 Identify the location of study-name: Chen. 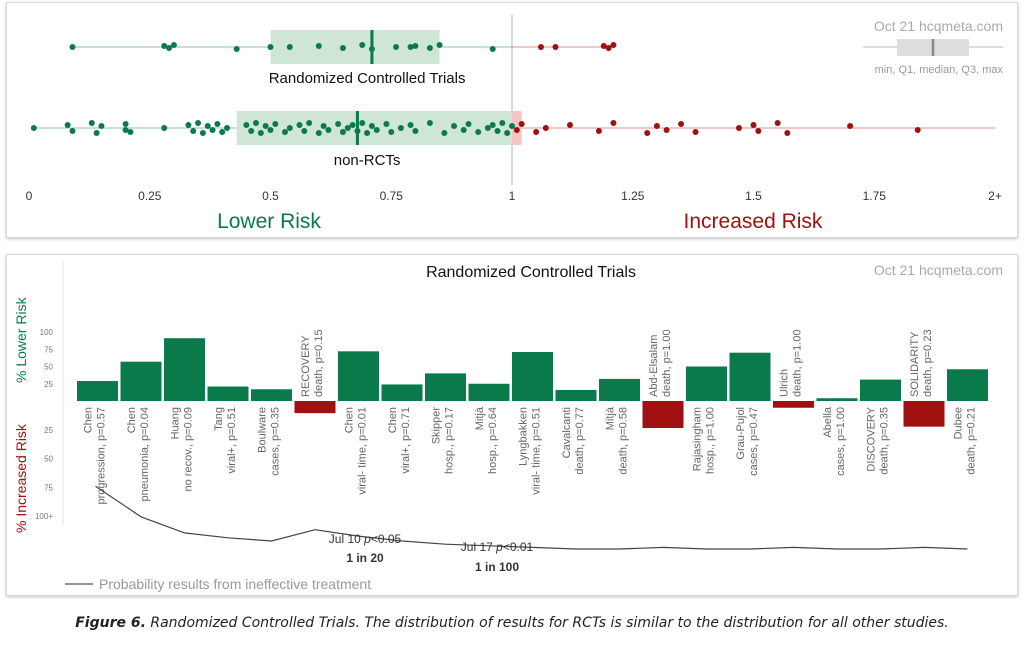
(393, 420).